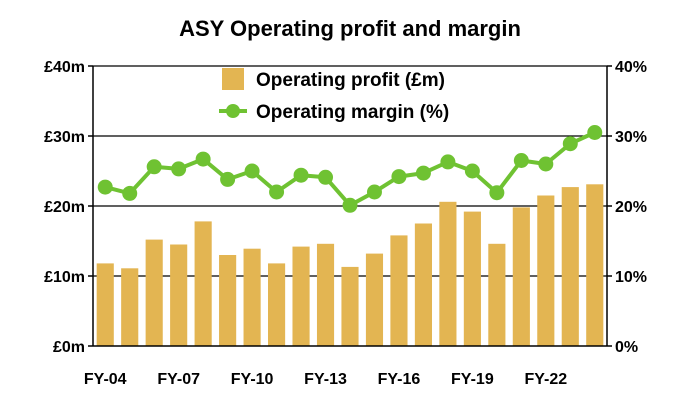 The height and width of the screenshot is (400, 700). Describe the element at coordinates (325, 379) in the screenshot. I see `x-tick-label: FY-13` at that location.